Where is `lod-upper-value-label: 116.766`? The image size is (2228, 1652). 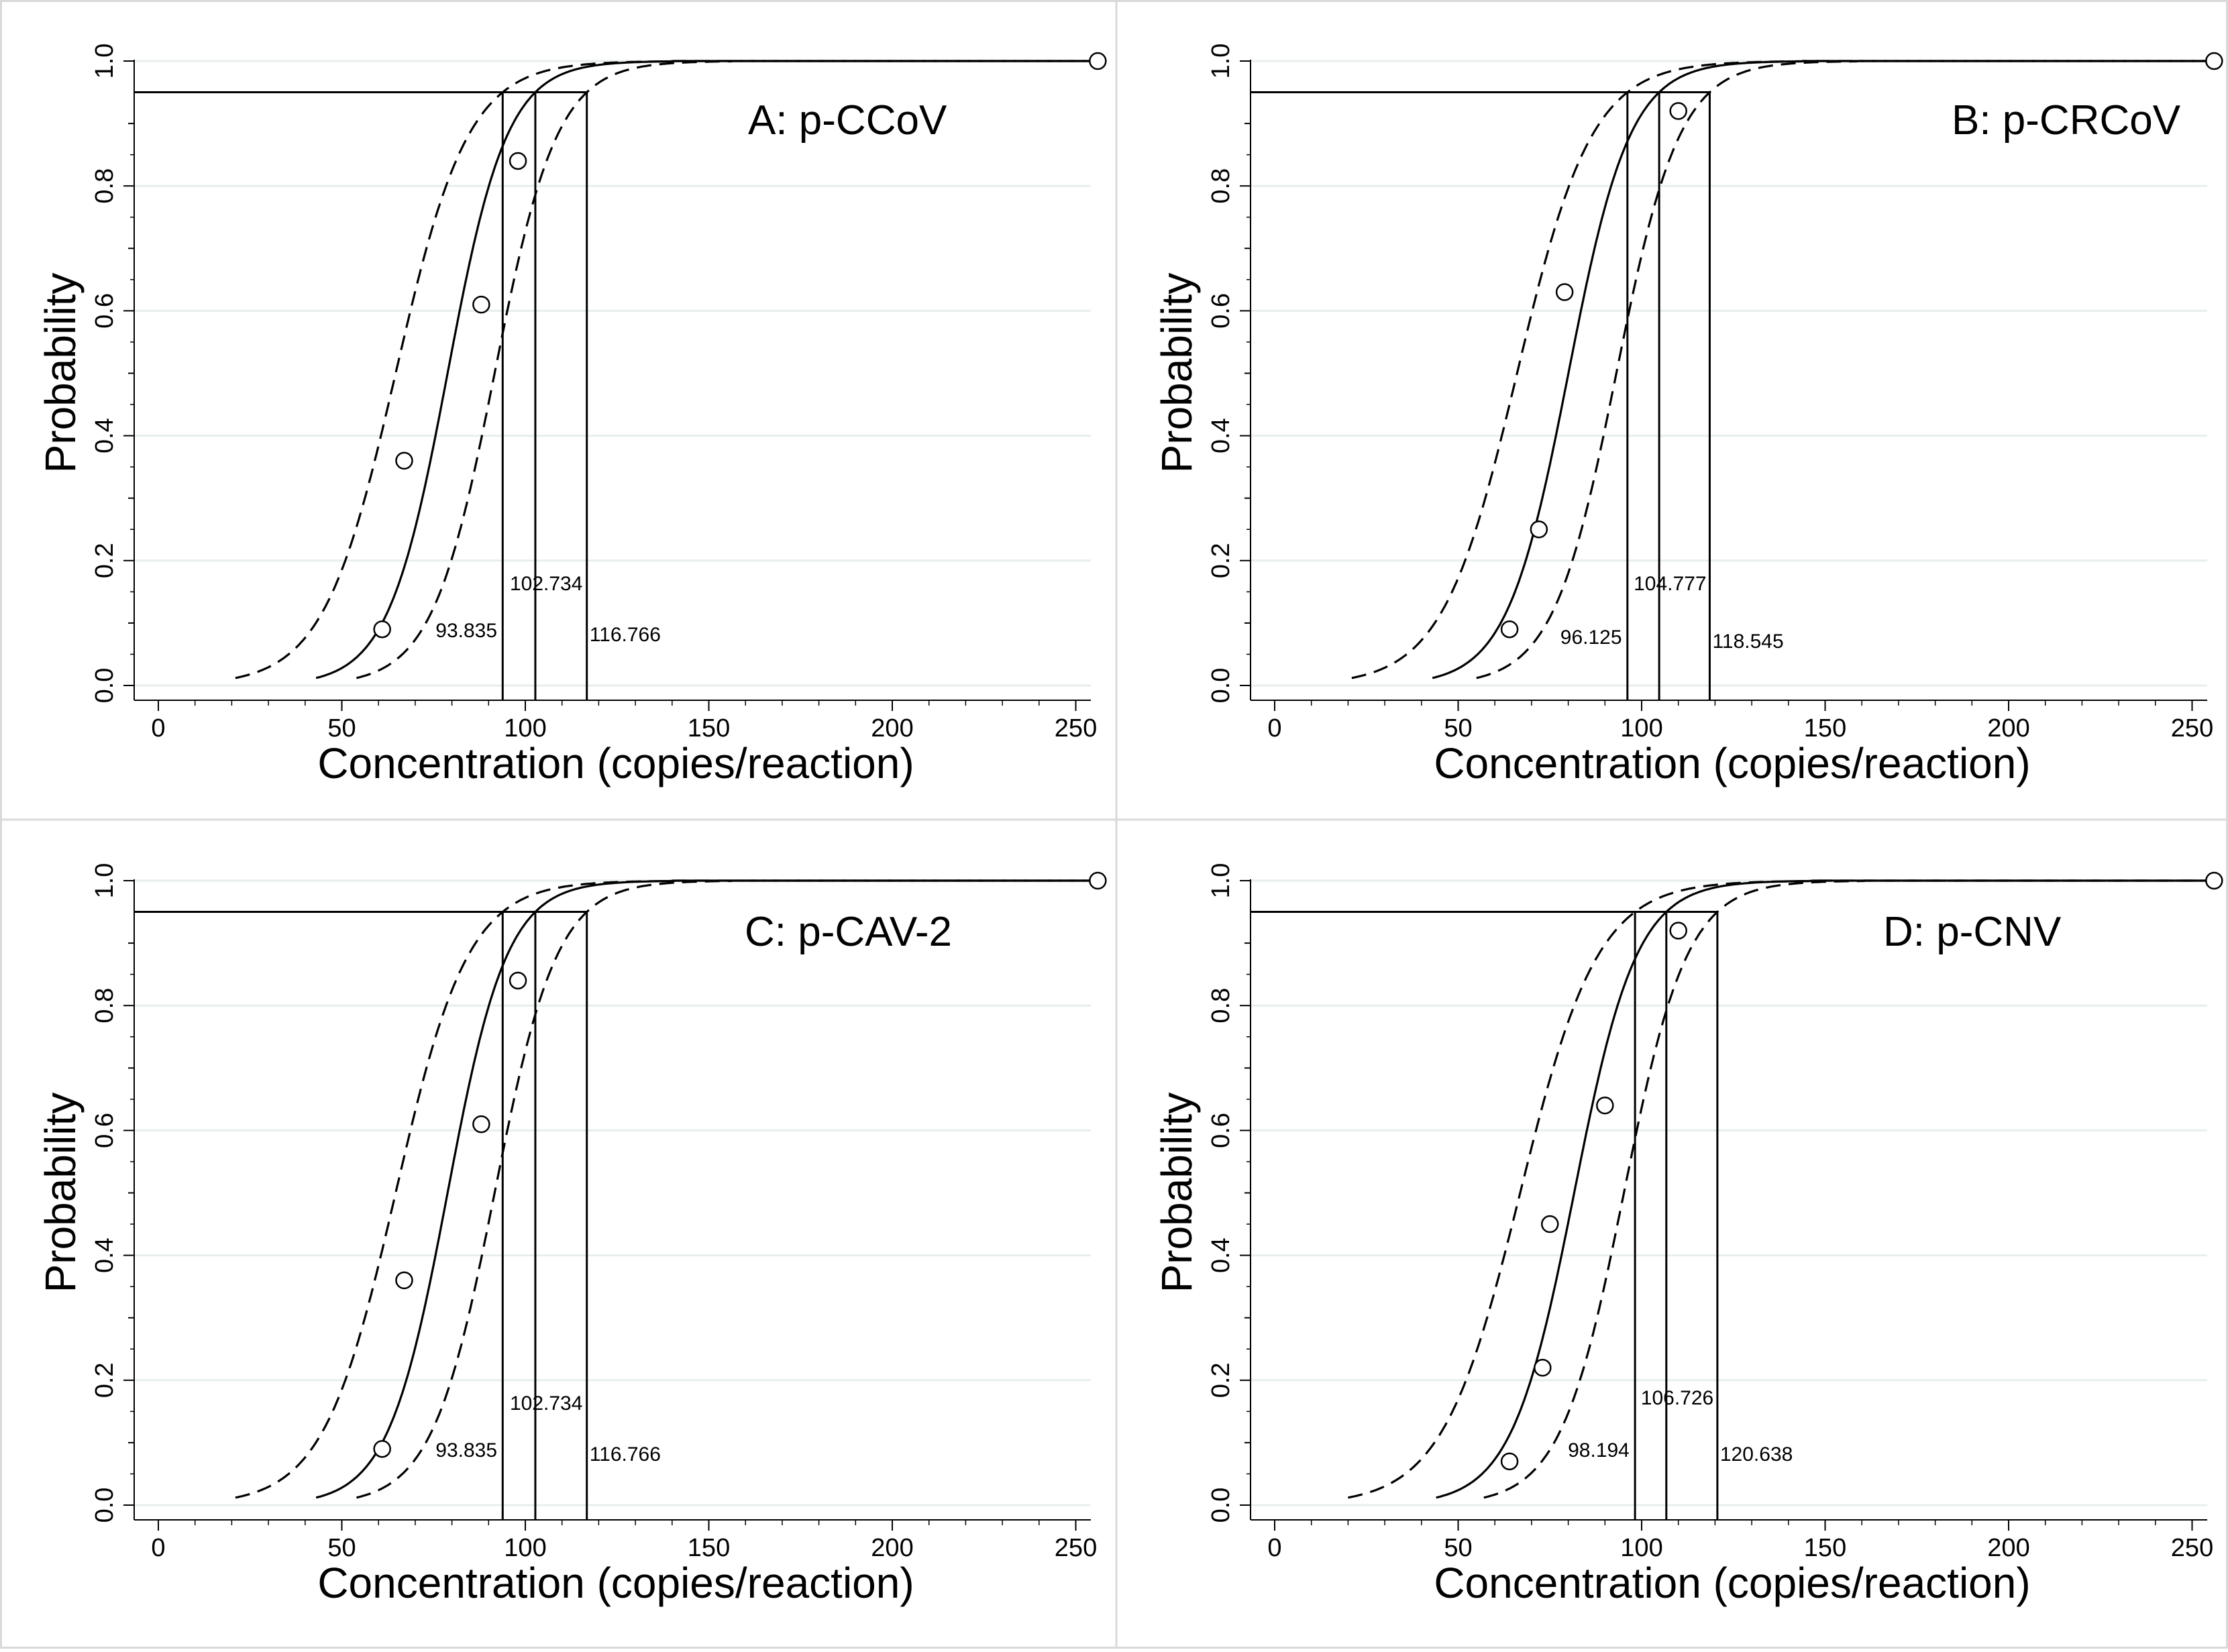
lod-upper-value-label: 116.766 is located at coordinates (625, 635).